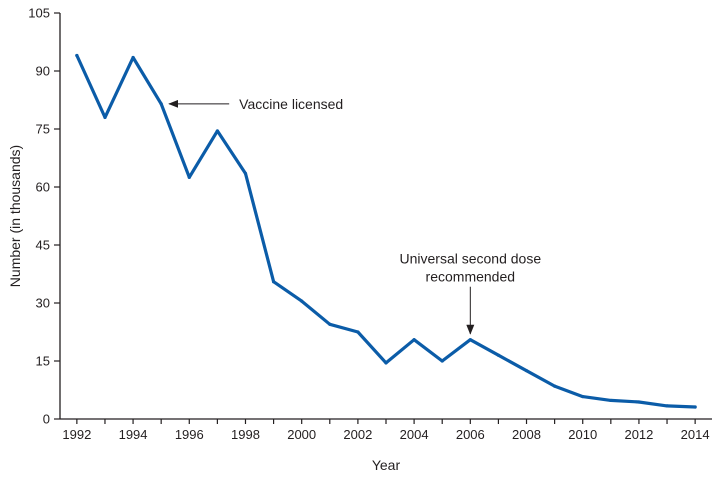  Describe the element at coordinates (245, 434) in the screenshot. I see `x-tick-label: 1998` at that location.